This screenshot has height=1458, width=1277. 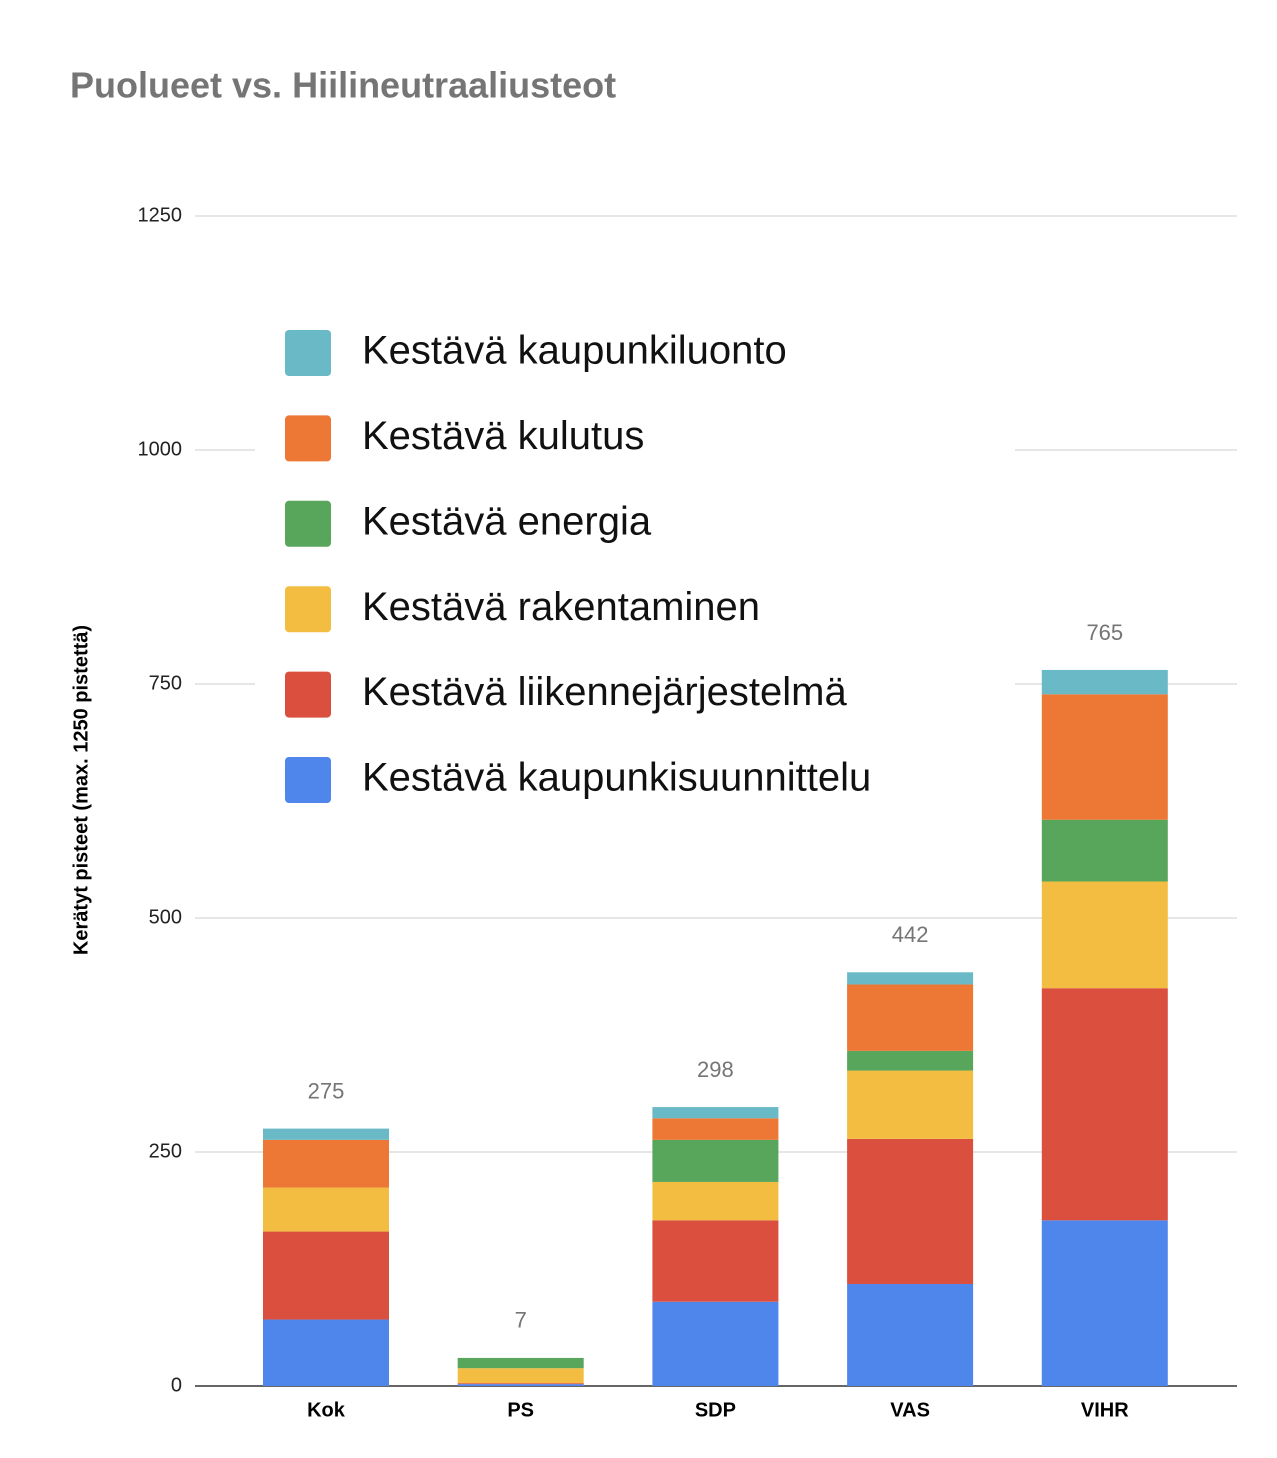 I want to click on x-tick-label: PS, so click(x=520, y=1410).